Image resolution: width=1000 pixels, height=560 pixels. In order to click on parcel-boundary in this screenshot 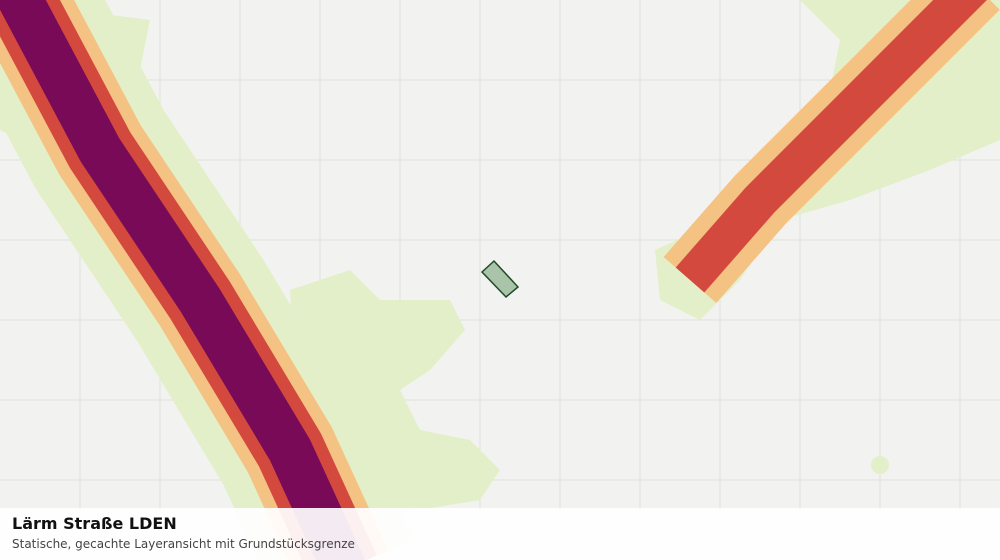, I will do `click(500, 279)`.